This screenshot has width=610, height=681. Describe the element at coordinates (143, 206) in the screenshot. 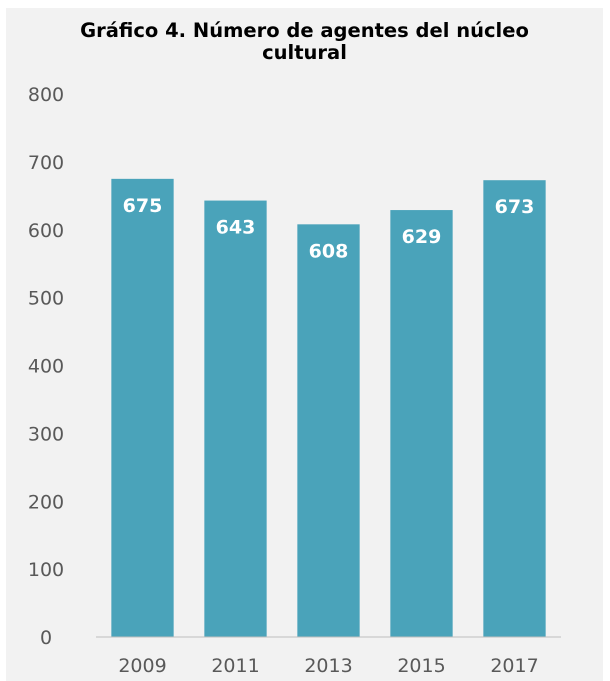

I see `bar-data-label: 675` at that location.